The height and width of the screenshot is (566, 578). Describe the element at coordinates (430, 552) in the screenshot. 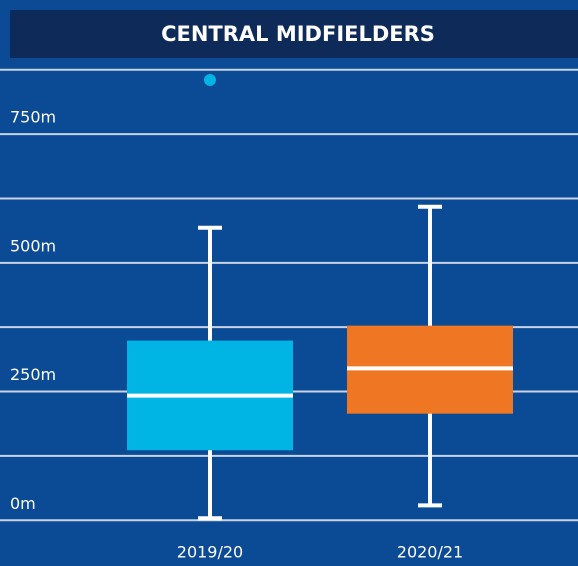

I see `x-tick-label: 2020/21` at that location.